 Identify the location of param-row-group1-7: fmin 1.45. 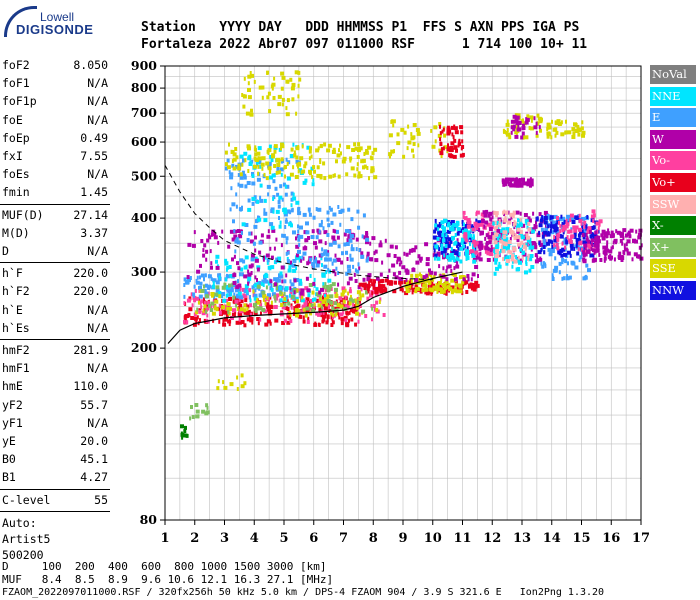
(55, 192).